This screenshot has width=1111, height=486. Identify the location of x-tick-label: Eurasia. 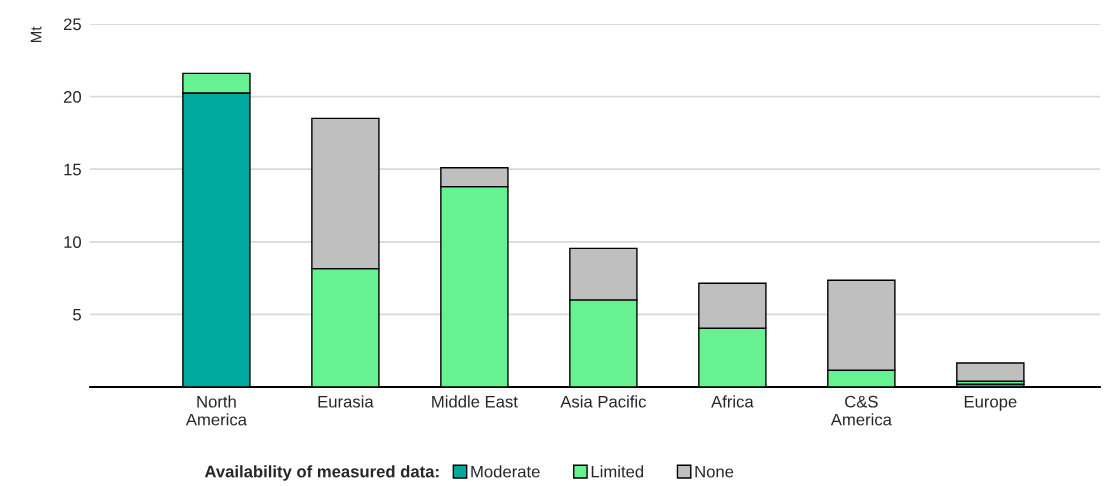
(346, 401).